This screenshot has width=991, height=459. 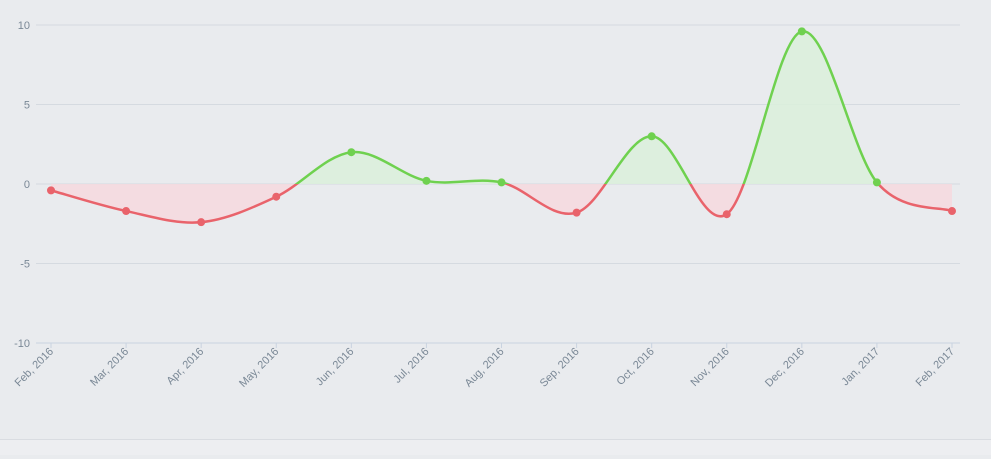 I want to click on x-tick-label: Jul, 2016, so click(x=411, y=366).